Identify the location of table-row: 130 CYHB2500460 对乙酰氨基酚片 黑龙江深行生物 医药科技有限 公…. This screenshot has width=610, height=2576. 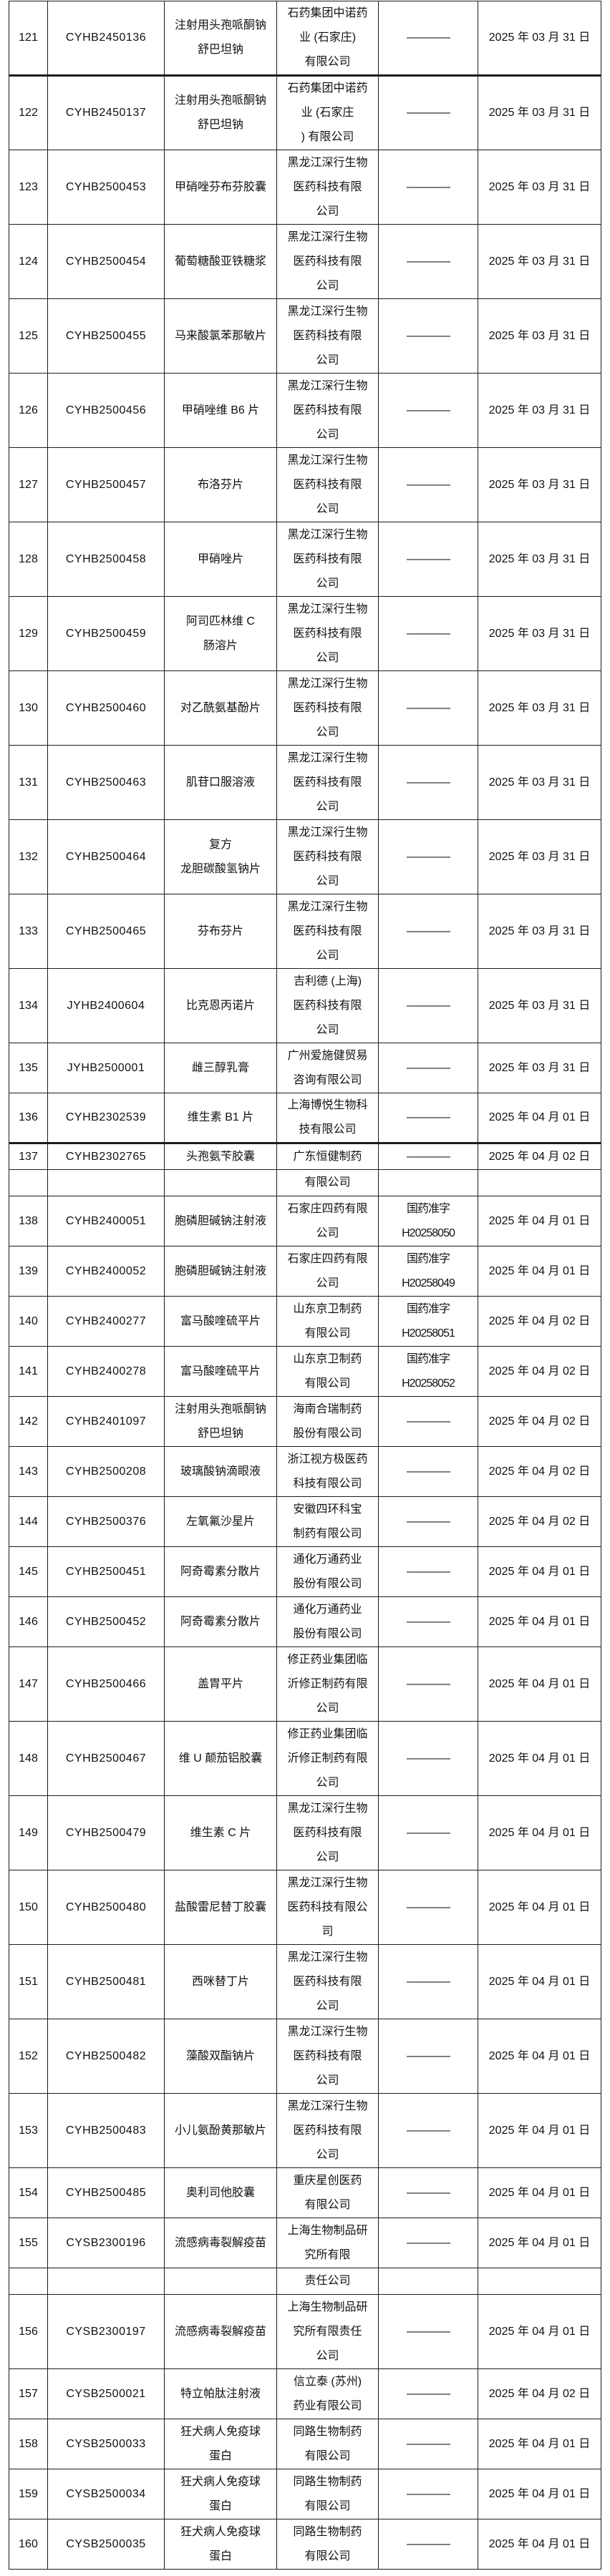
(305, 708).